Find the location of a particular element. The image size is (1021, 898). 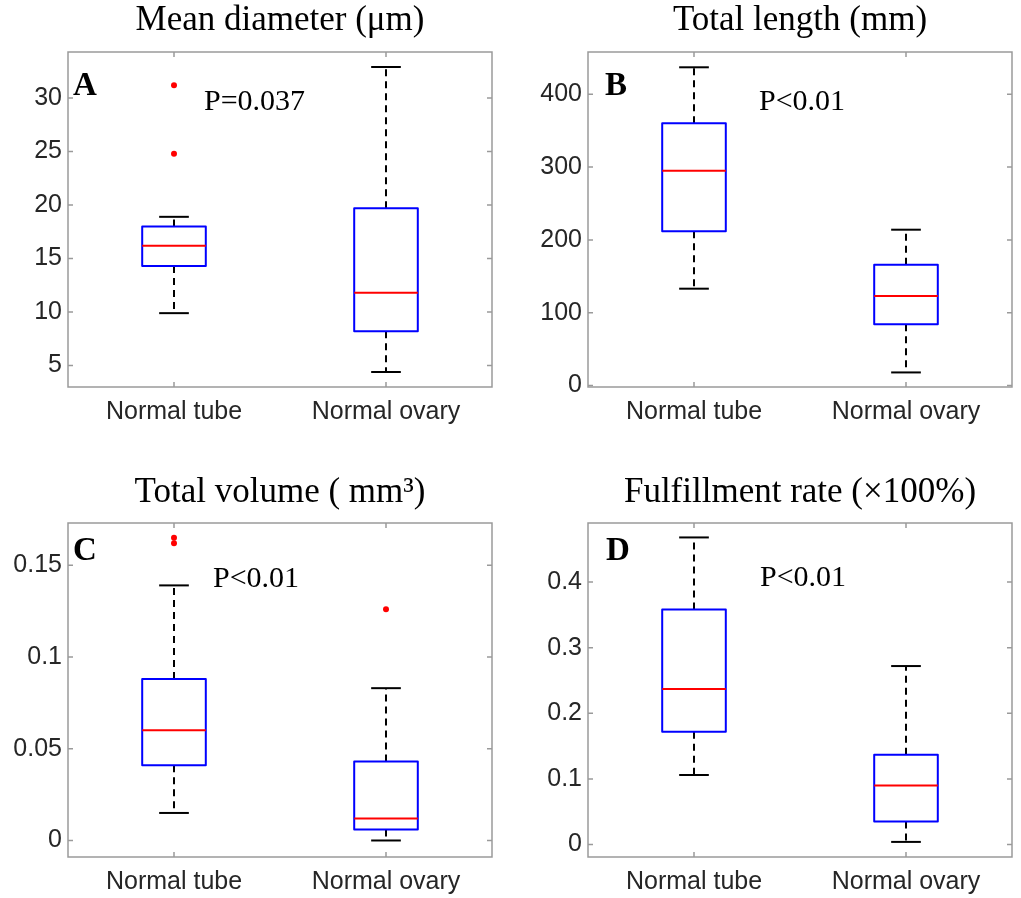

annotation: C is located at coordinates (85, 549).